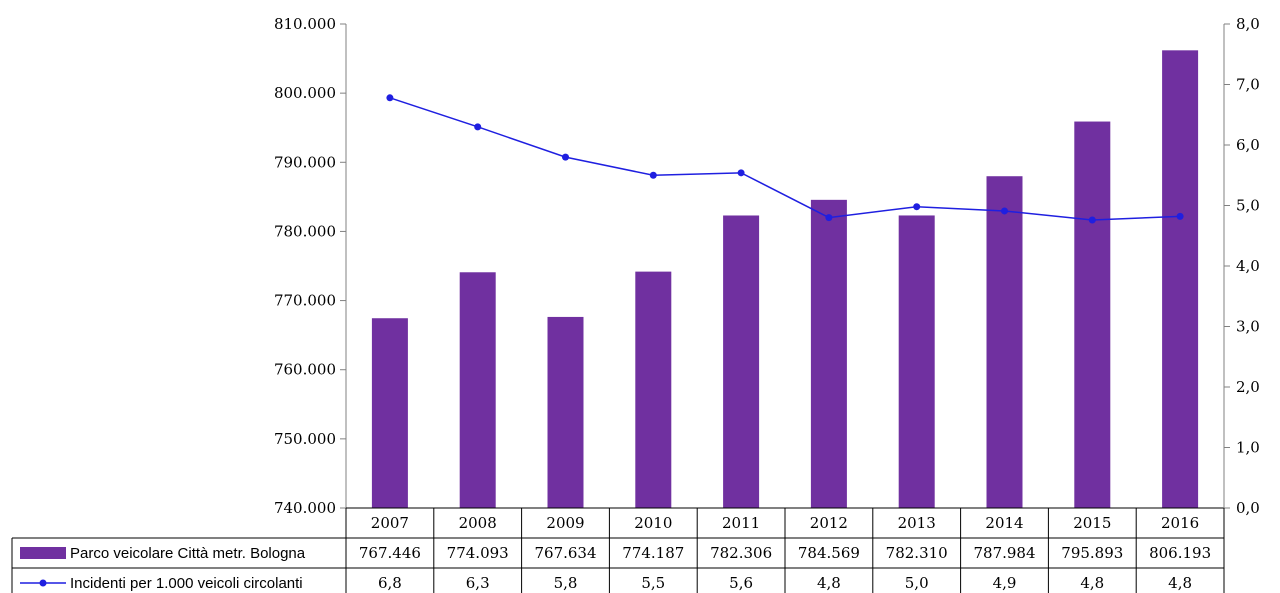 The image size is (1280, 593). I want to click on x-axis-tick-label: 2013, so click(917, 523).